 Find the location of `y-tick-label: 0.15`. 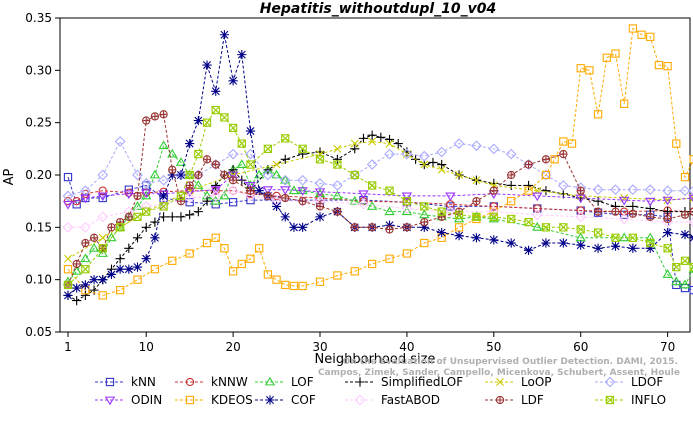

y-tick-label: 0.15 is located at coordinates (38, 227).